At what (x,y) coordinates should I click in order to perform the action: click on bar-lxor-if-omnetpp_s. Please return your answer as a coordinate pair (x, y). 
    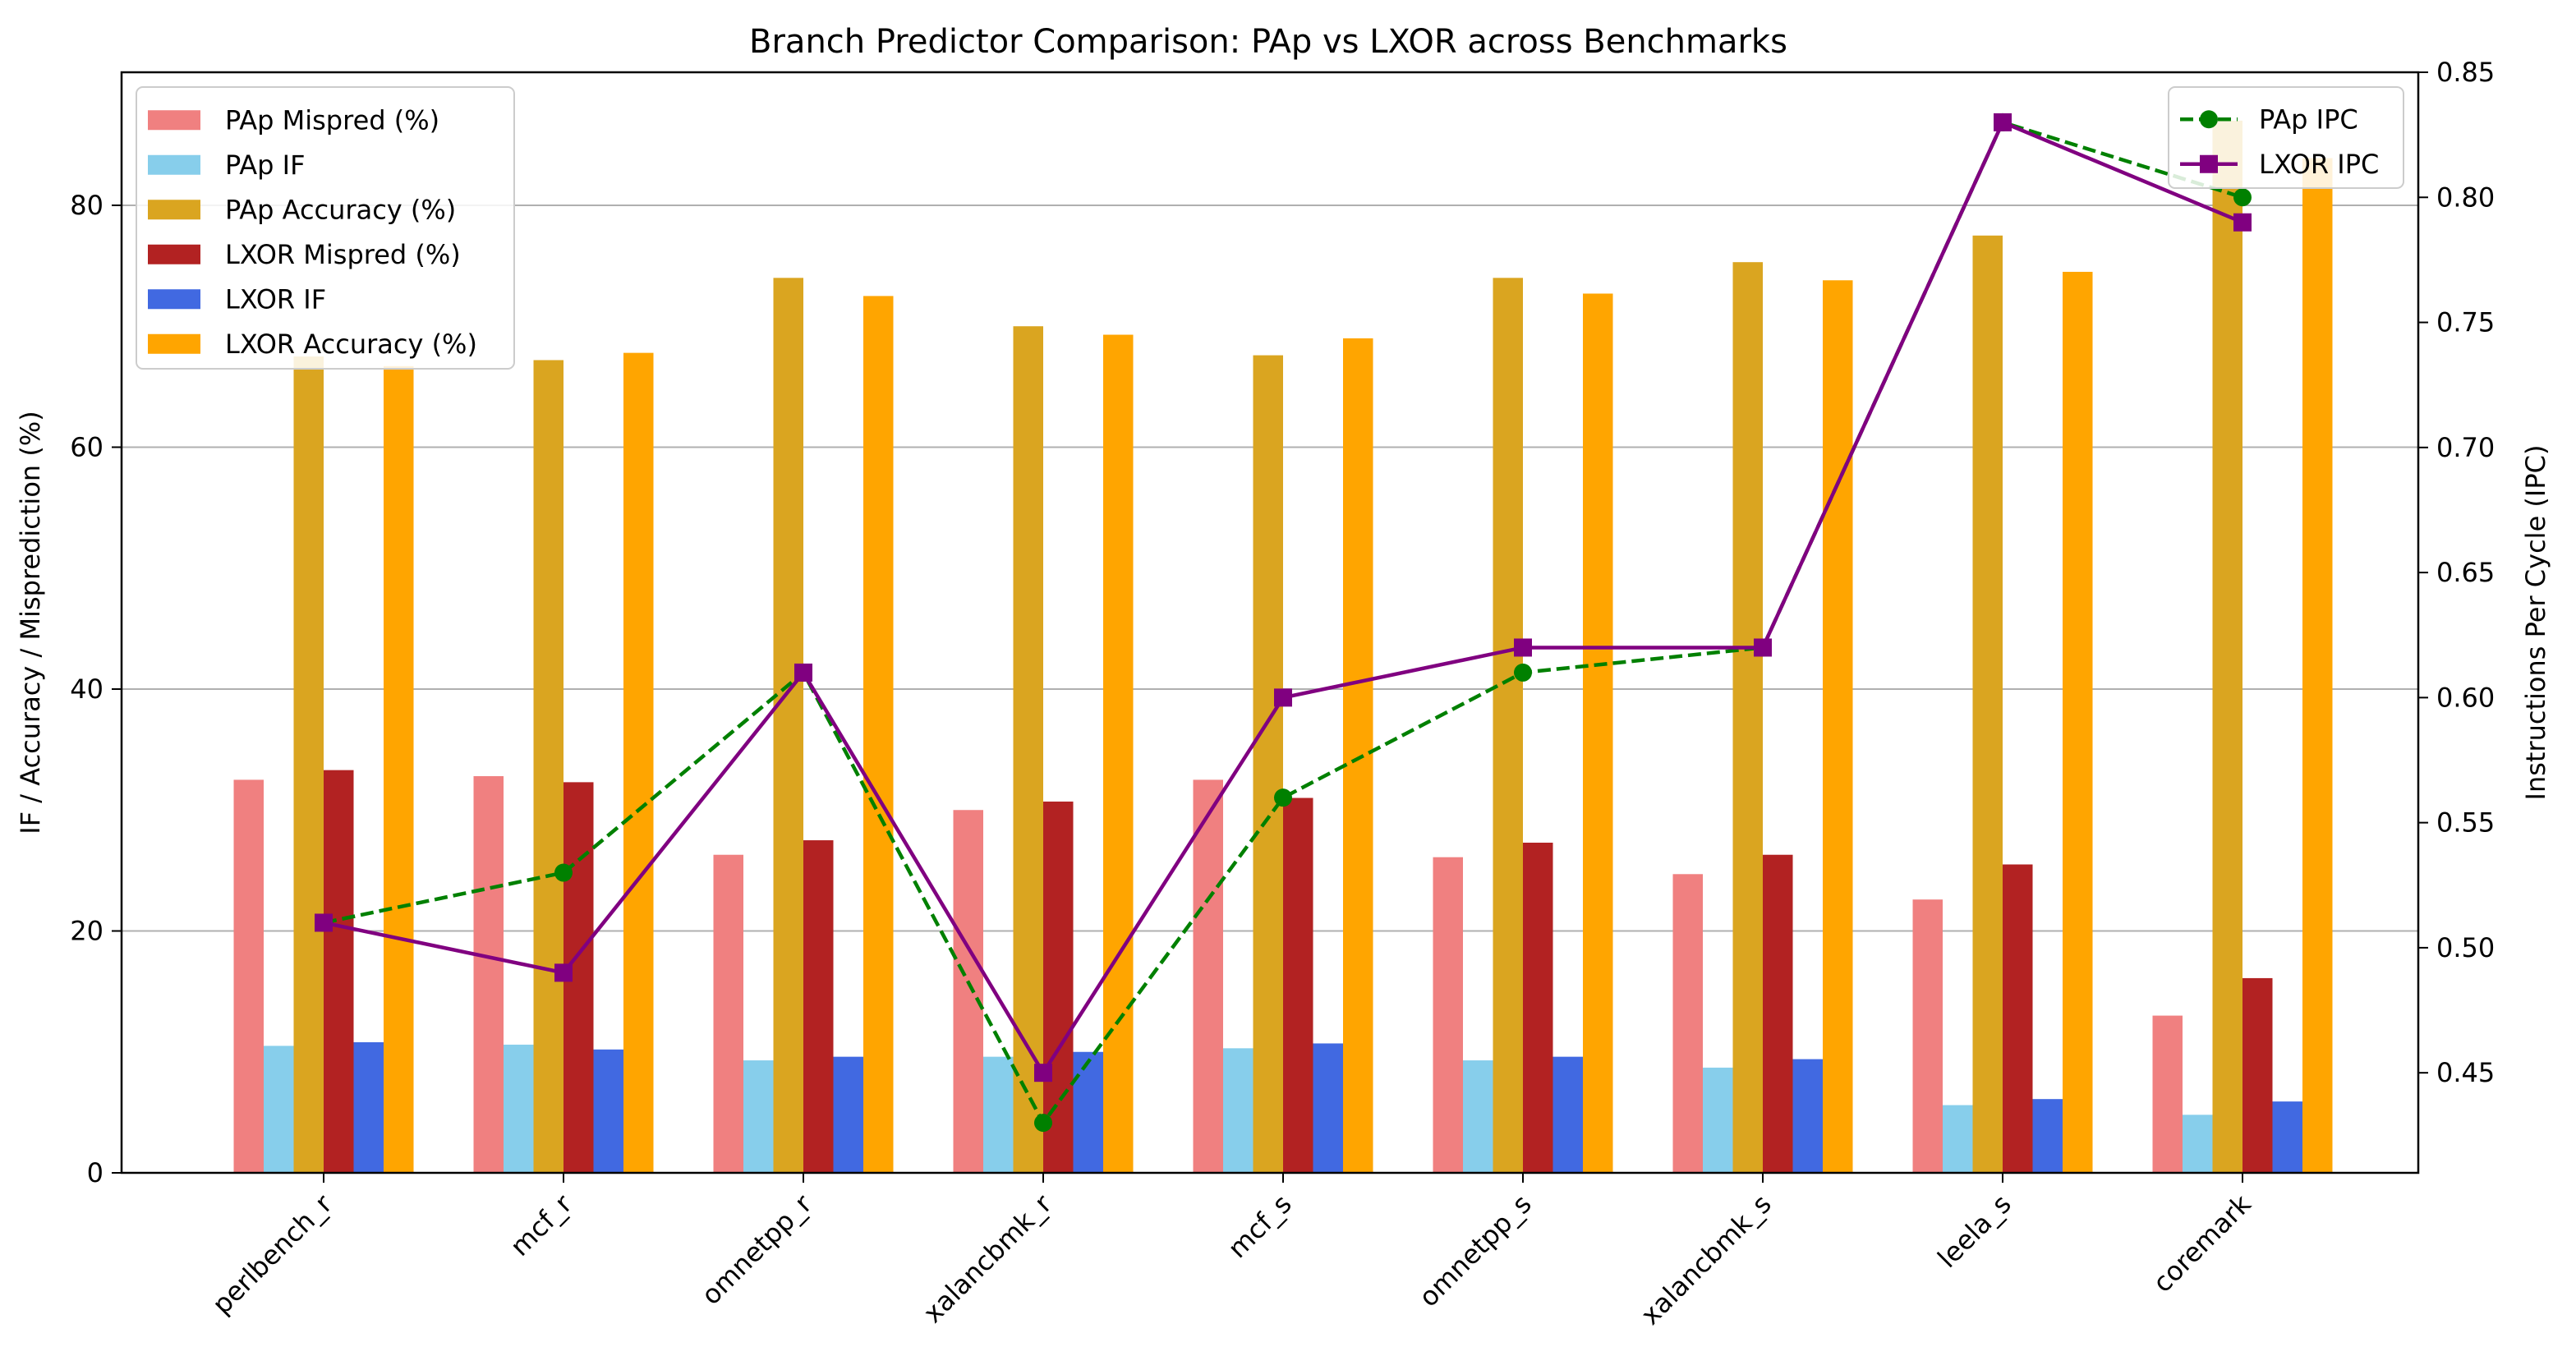
    Looking at the image, I should click on (1567, 1114).